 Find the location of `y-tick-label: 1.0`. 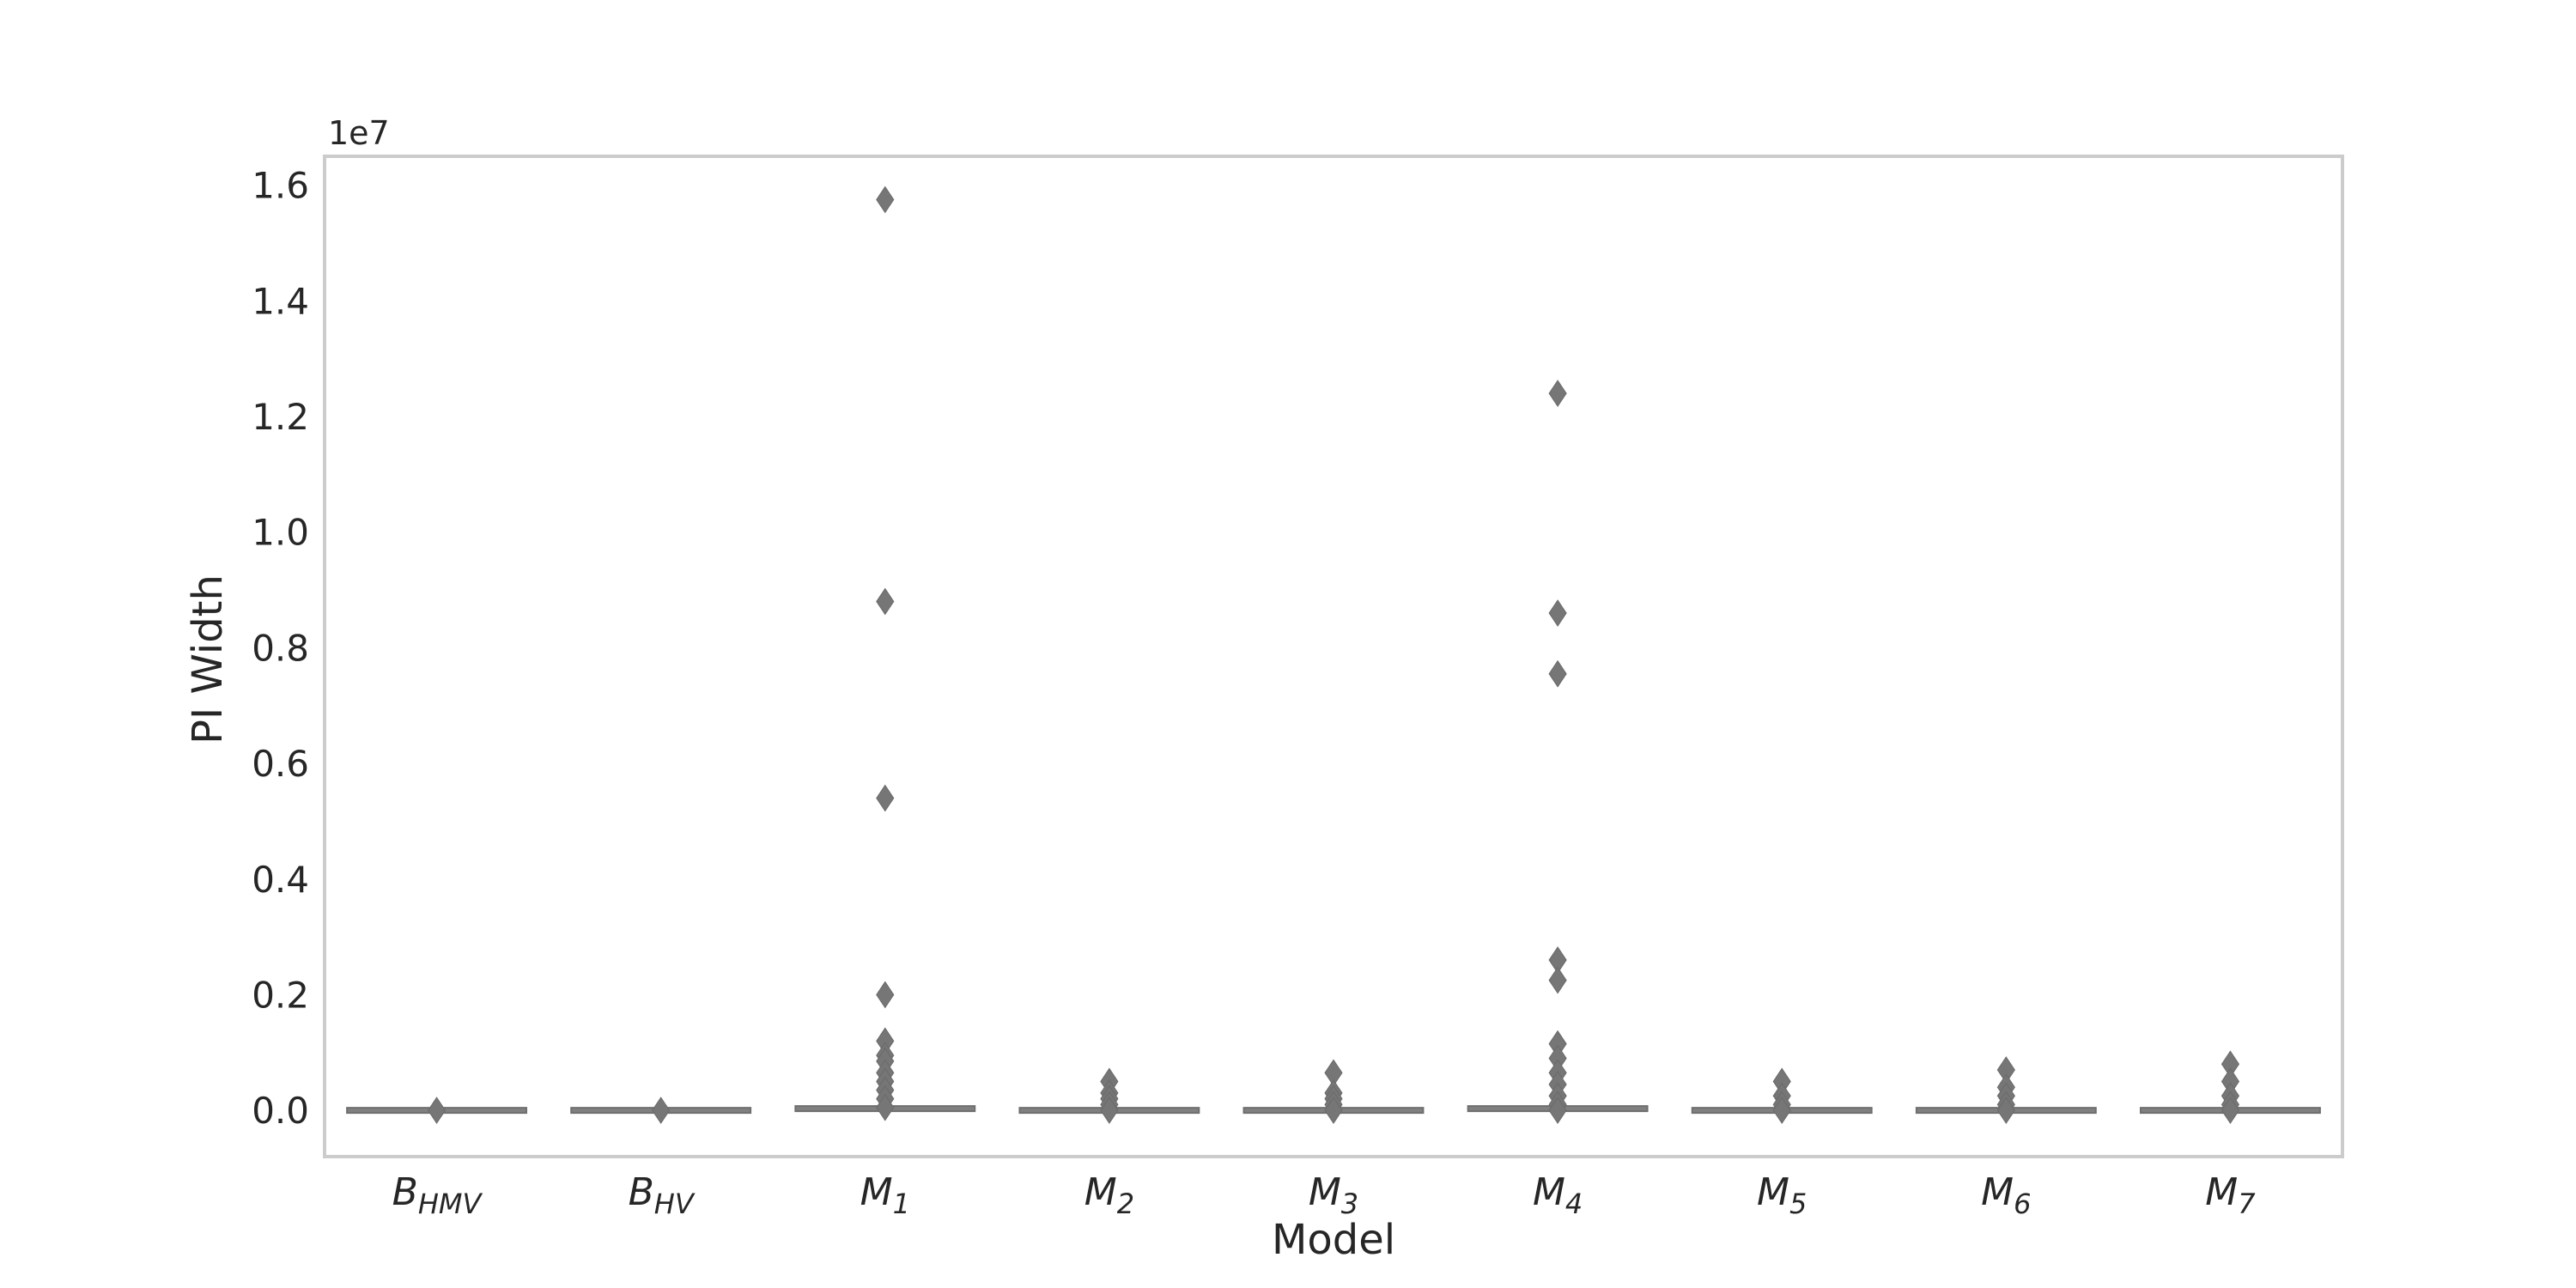

y-tick-label: 1.0 is located at coordinates (280, 533).